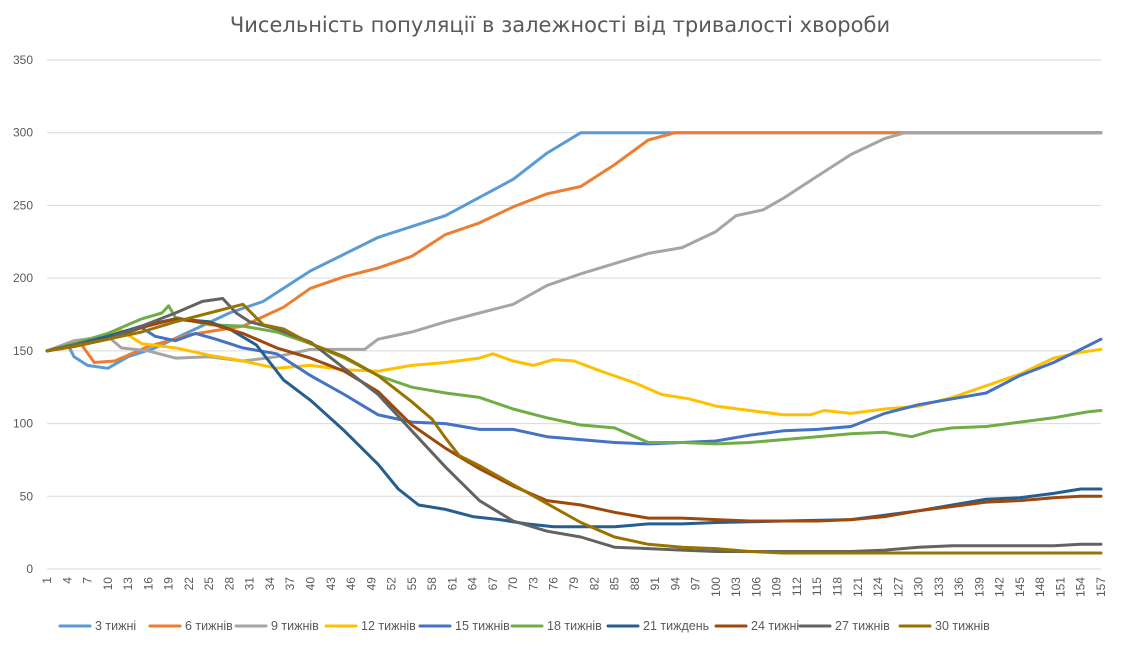  What do you see at coordinates (169, 584) in the screenshot?
I see `x-tick-label: 19` at bounding box center [169, 584].